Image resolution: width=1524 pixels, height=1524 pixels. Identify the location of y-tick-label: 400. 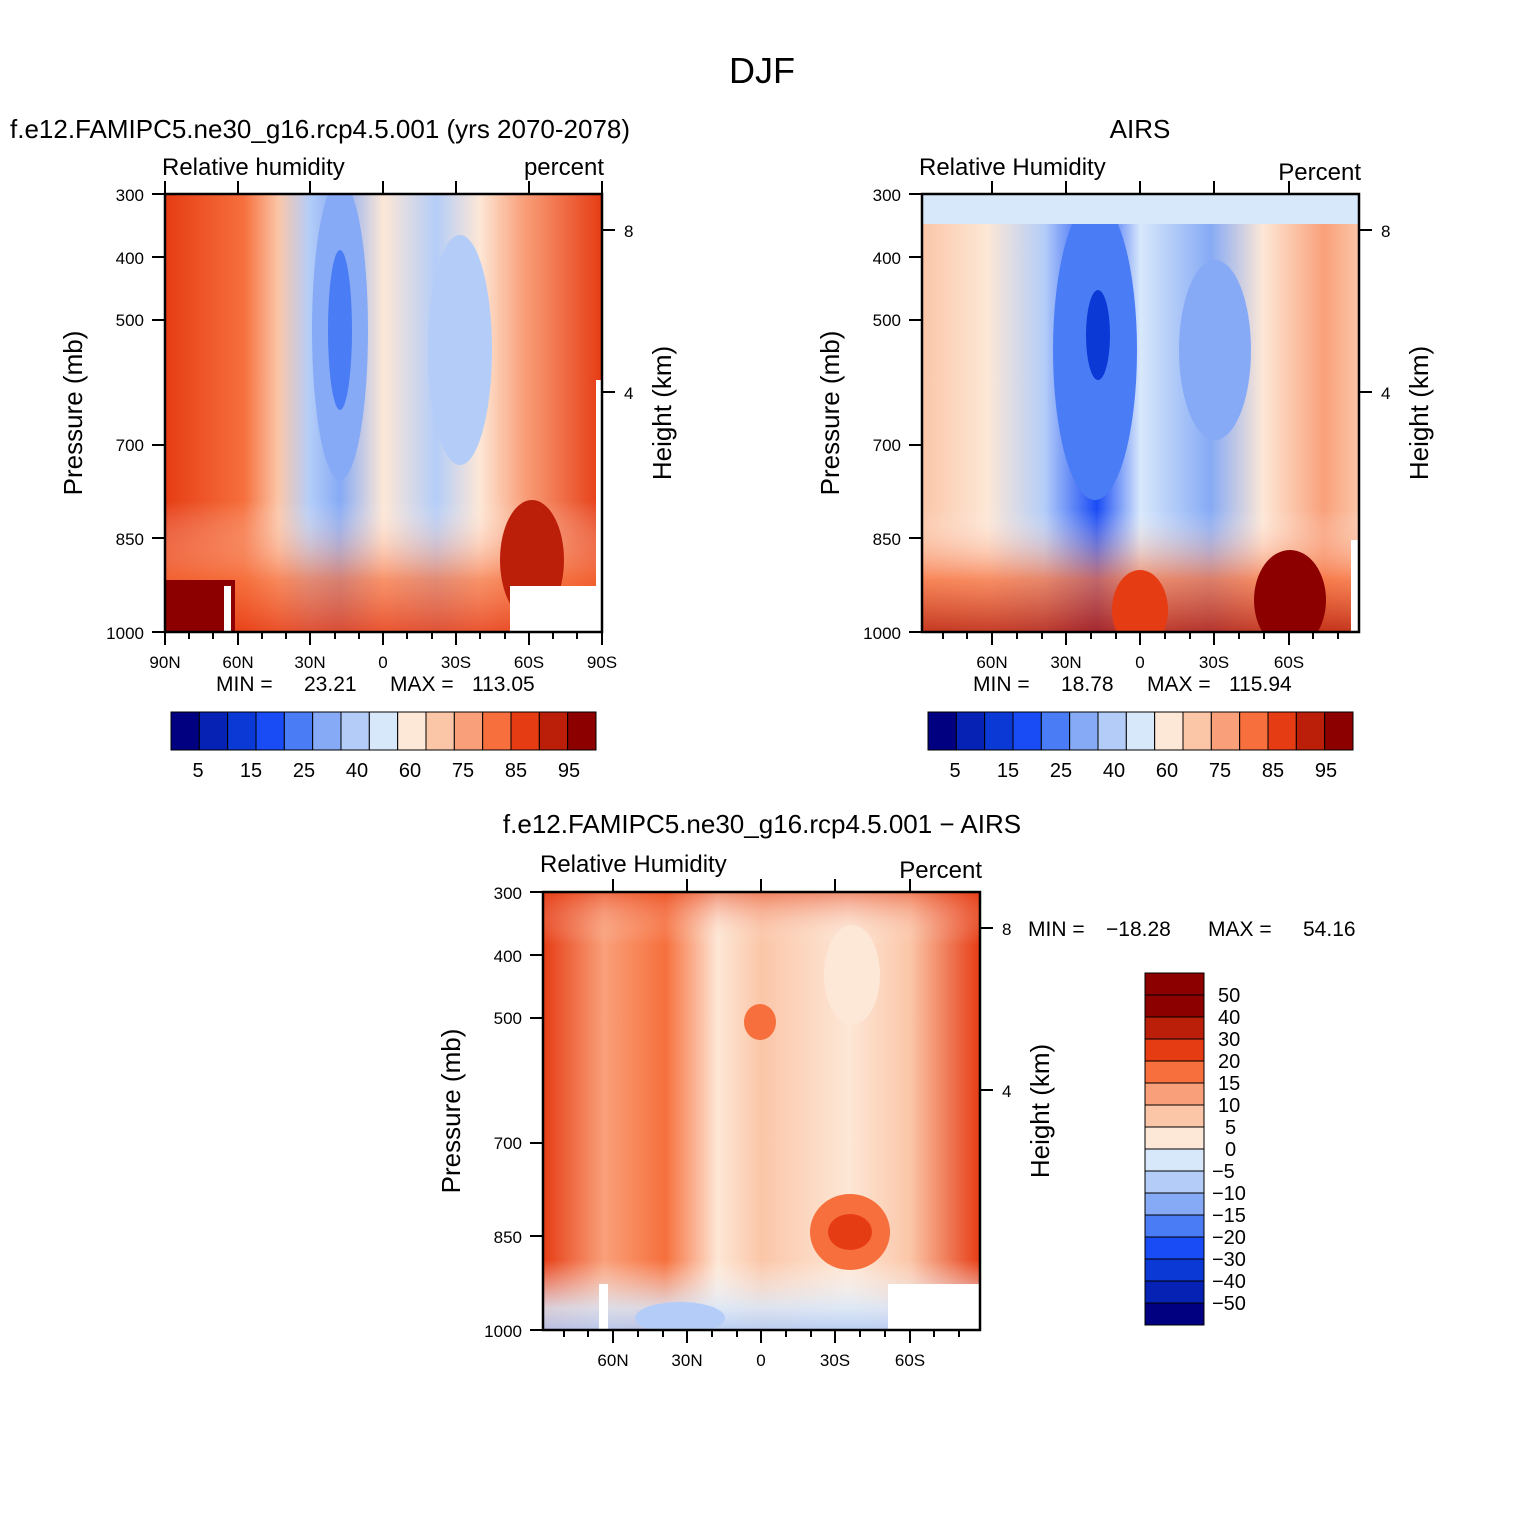
(508, 956).